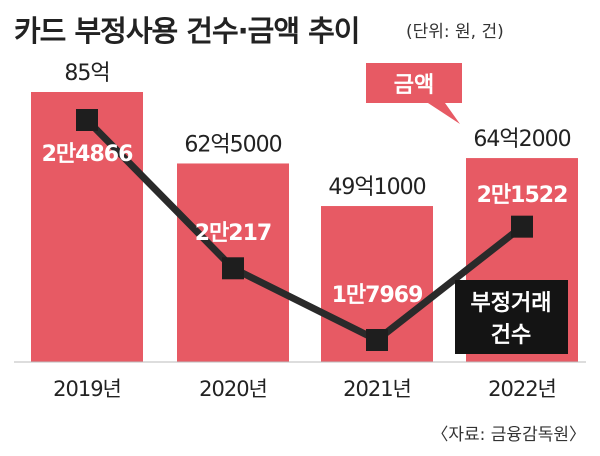  What do you see at coordinates (521, 139) in the screenshot?
I see `amount-label-4: 64억2000` at bounding box center [521, 139].